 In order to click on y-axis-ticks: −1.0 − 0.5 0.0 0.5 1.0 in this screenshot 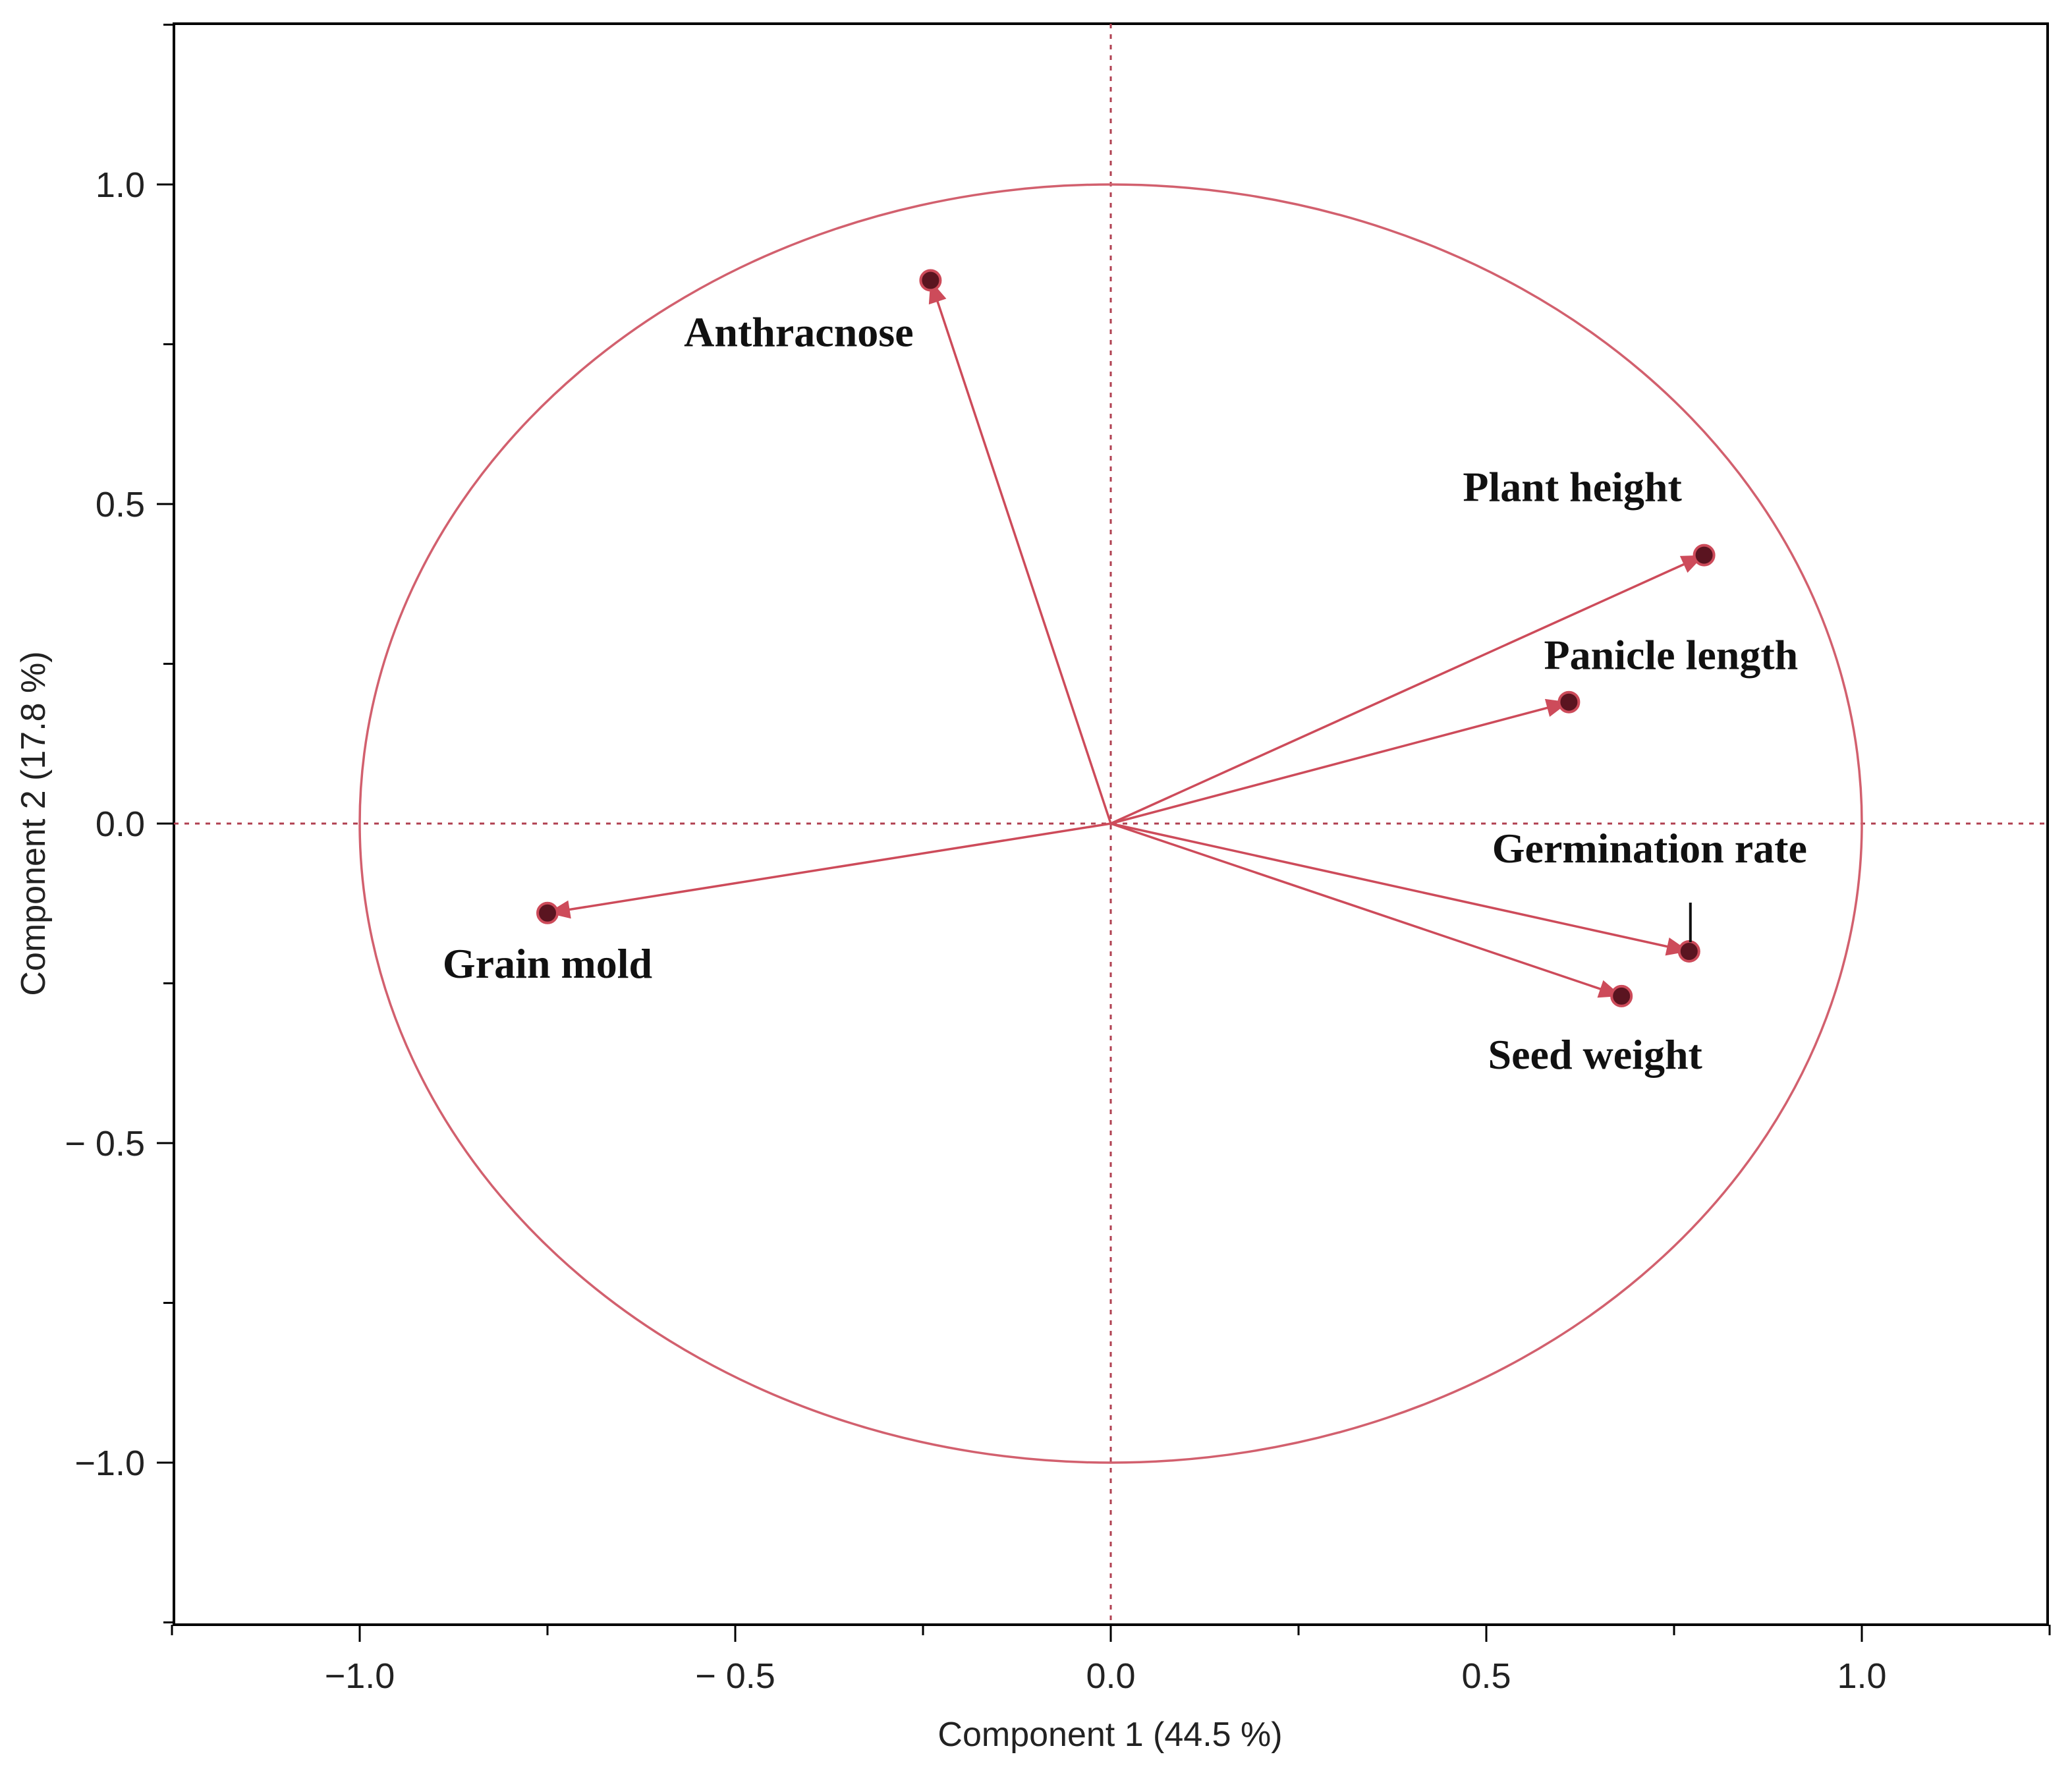, I will do `click(119, 824)`.